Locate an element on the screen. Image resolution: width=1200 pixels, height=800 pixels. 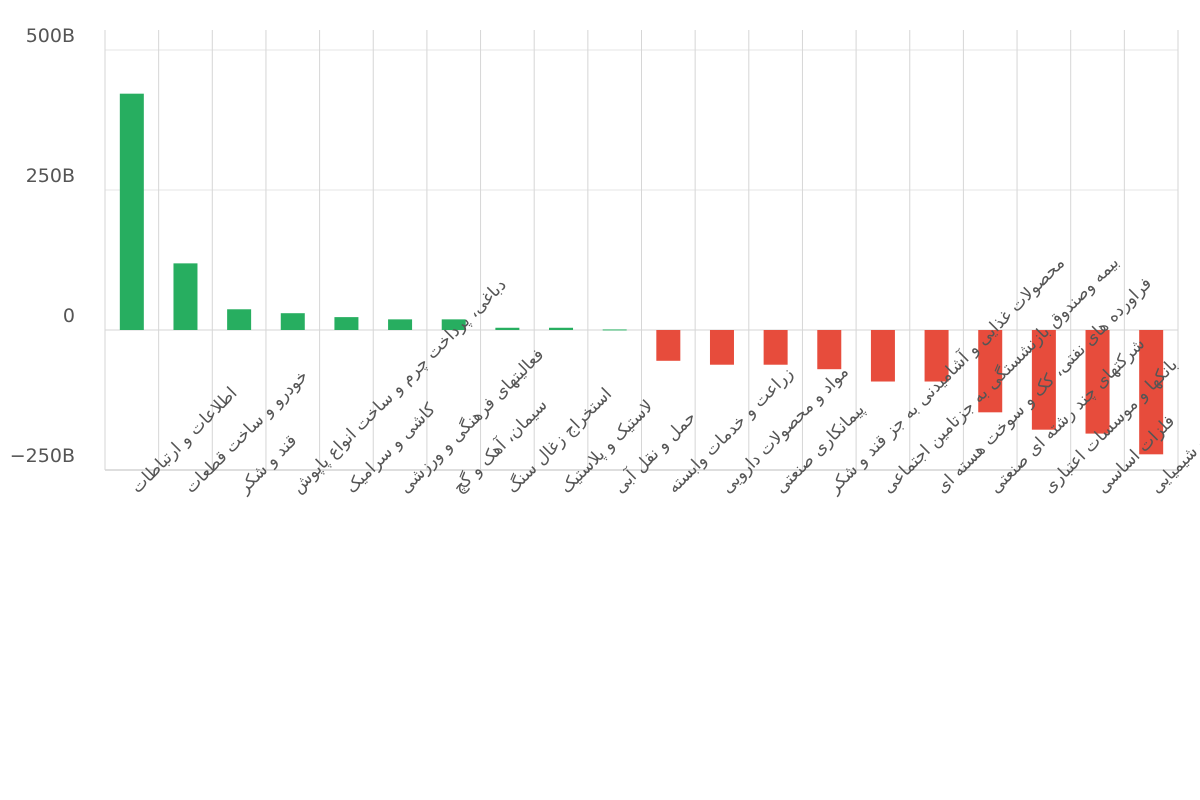
y-tick-label: 250B is located at coordinates (50, 176).